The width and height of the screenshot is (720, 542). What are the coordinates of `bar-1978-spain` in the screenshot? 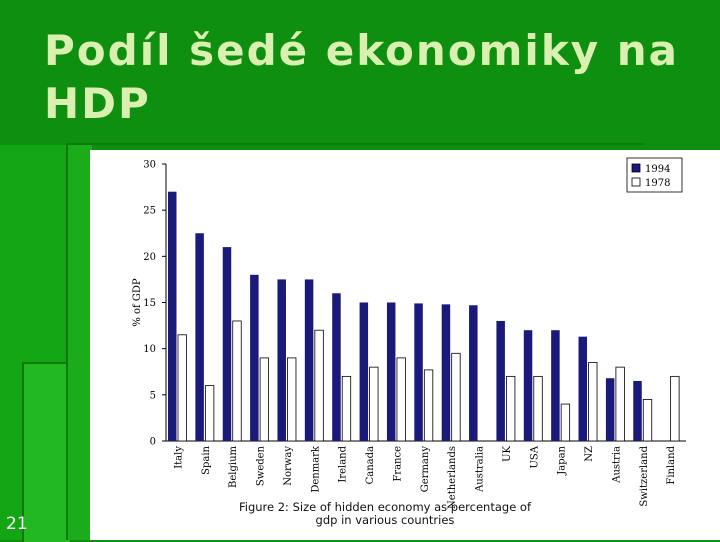 It's located at (209, 413).